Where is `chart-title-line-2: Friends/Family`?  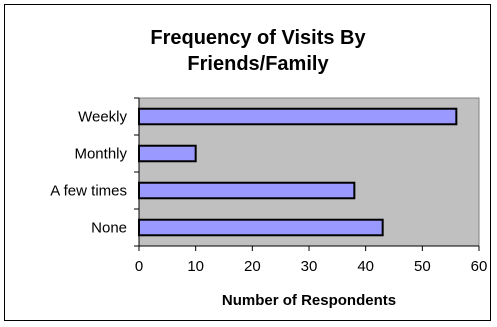
chart-title-line-2: Friends/Family is located at coordinates (258, 64).